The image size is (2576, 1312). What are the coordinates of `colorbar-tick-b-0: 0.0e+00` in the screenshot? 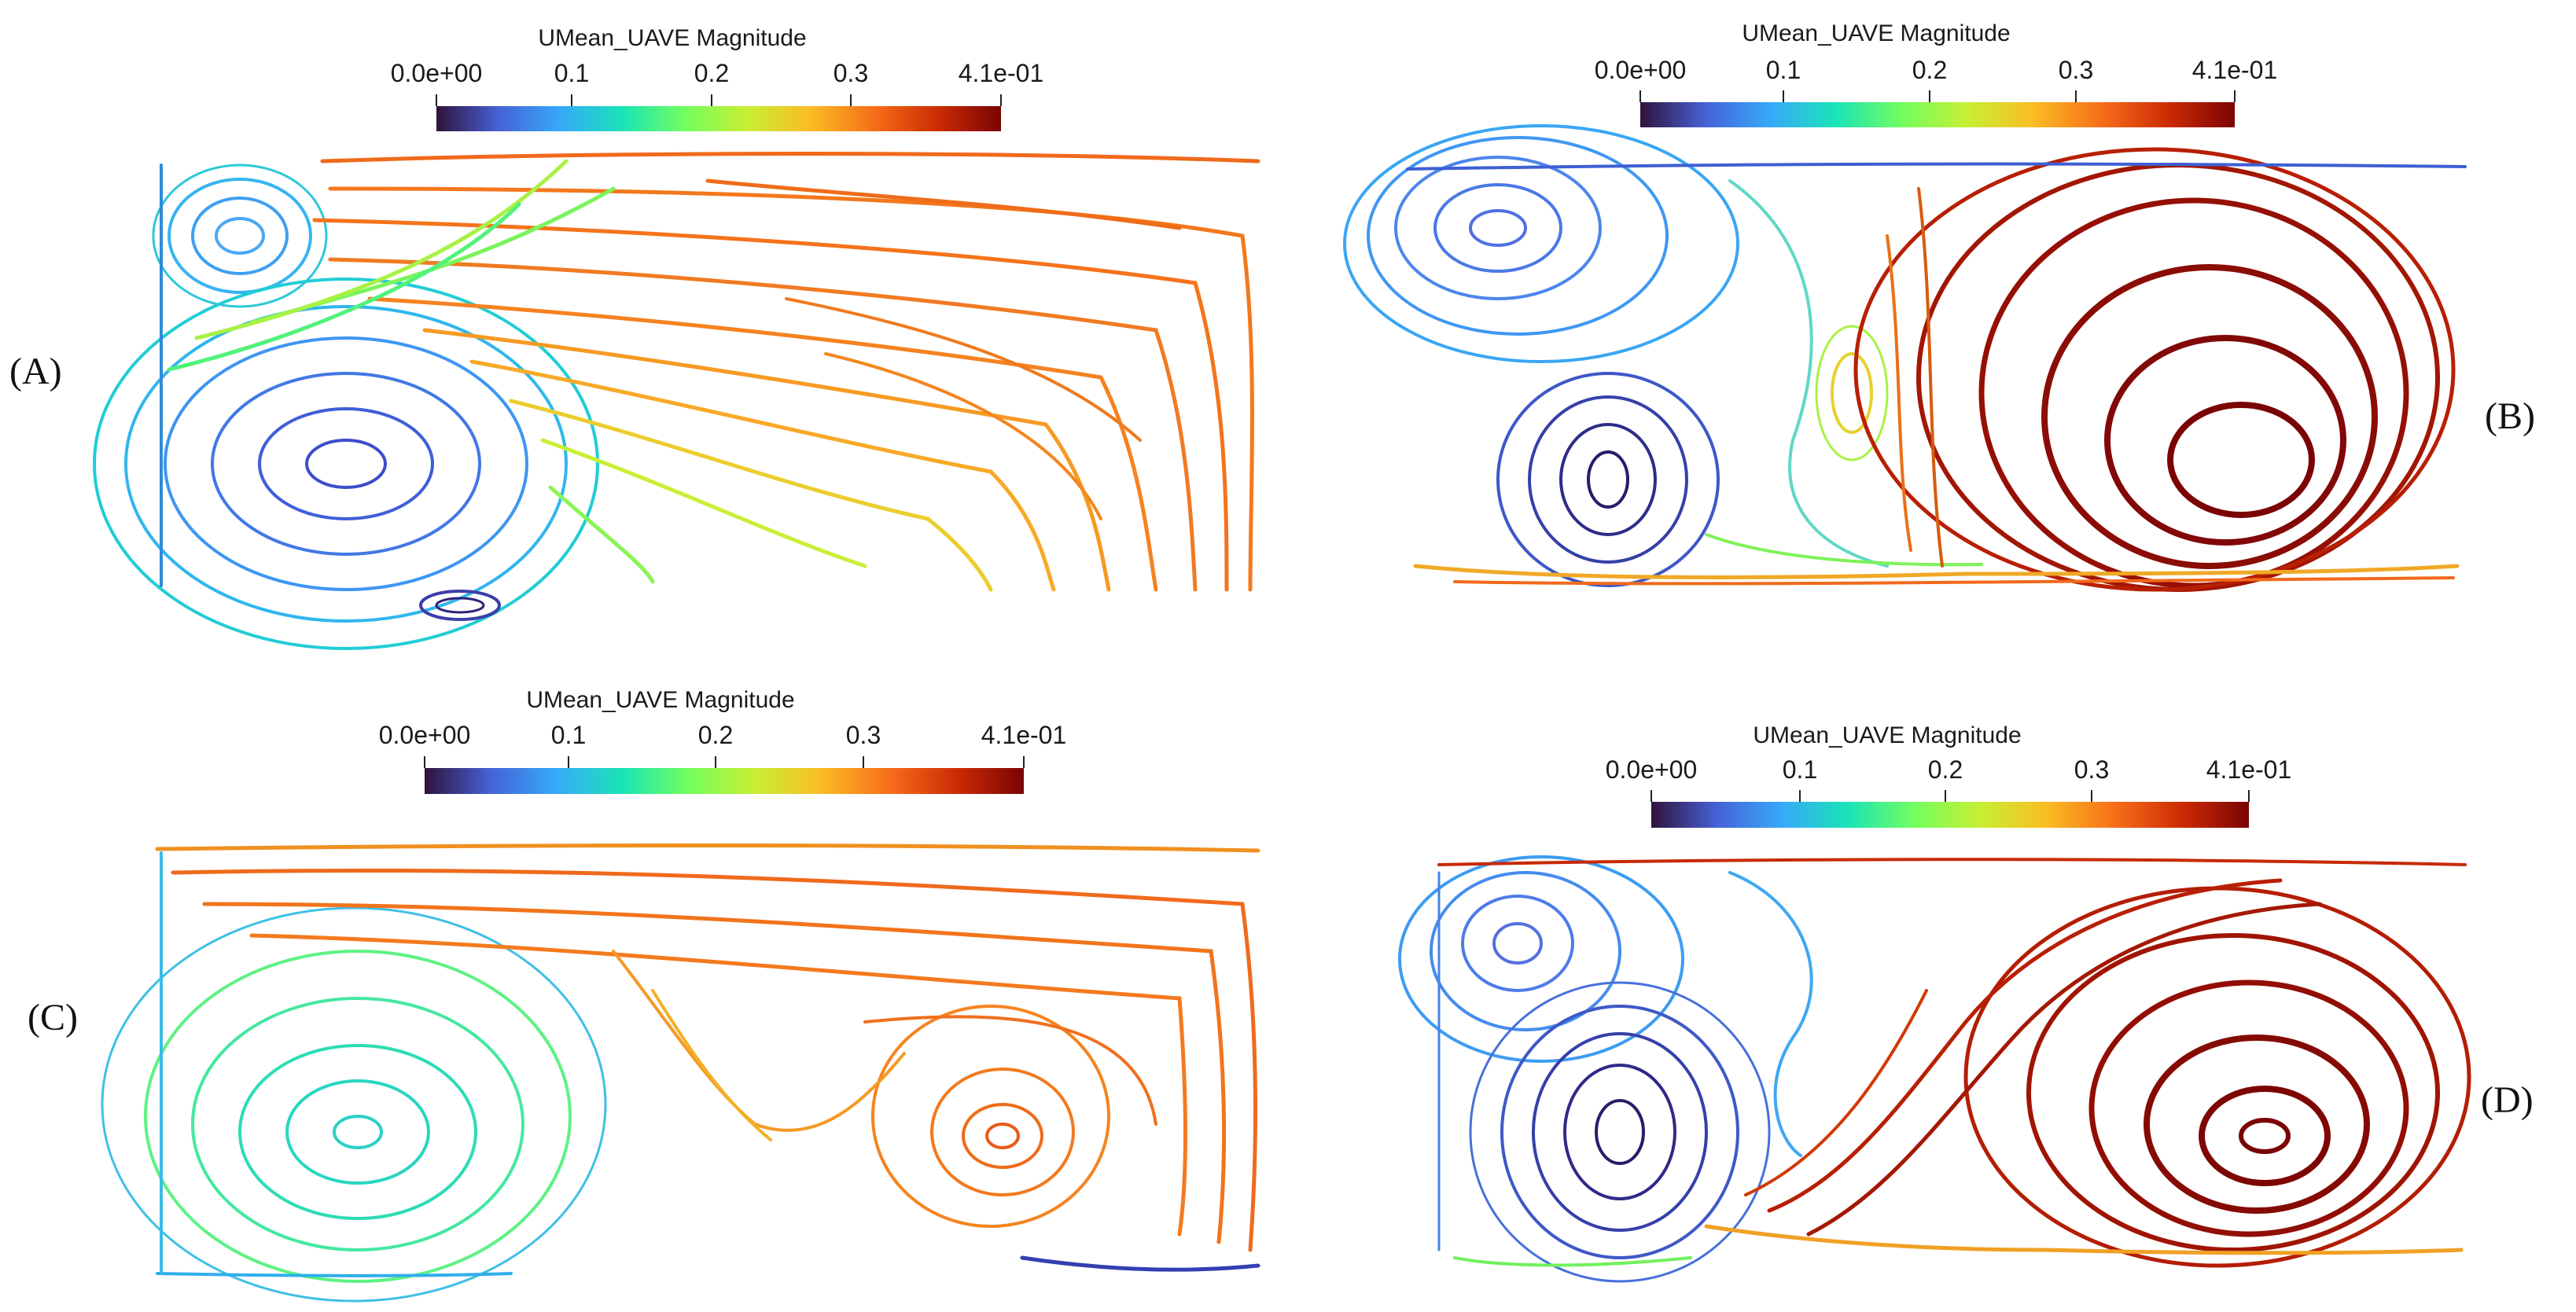 It's located at (1641, 70).